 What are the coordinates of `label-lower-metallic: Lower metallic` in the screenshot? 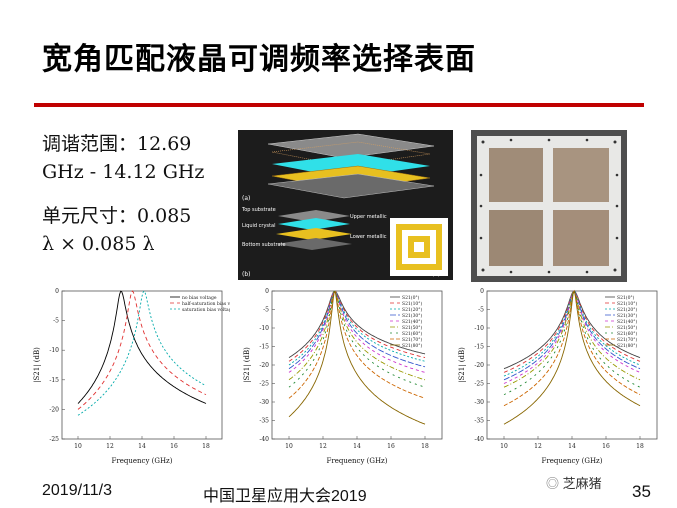 It's located at (368, 237).